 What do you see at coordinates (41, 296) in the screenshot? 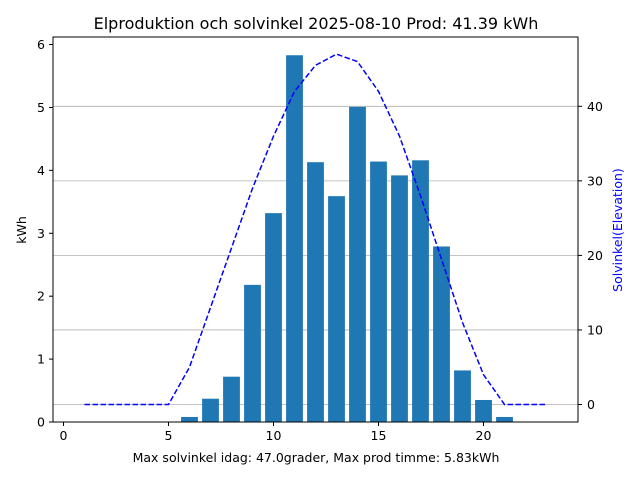
I see `y-tick-label: 2` at bounding box center [41, 296].